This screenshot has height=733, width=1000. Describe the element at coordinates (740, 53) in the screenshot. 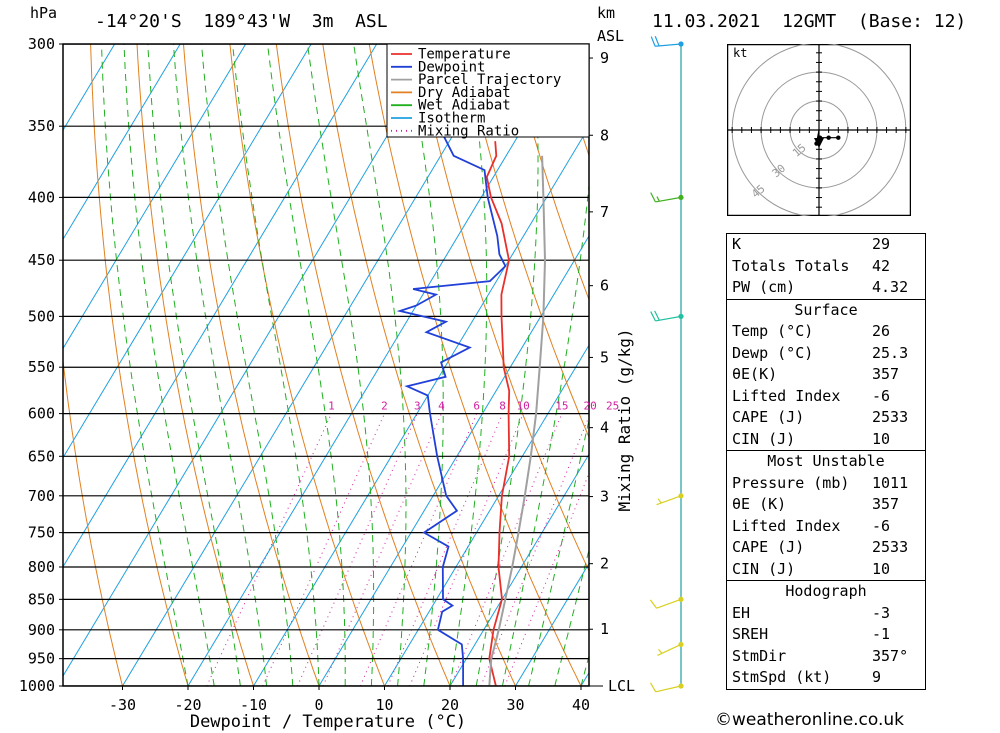

I see `hodograph-unit-label: kt` at that location.